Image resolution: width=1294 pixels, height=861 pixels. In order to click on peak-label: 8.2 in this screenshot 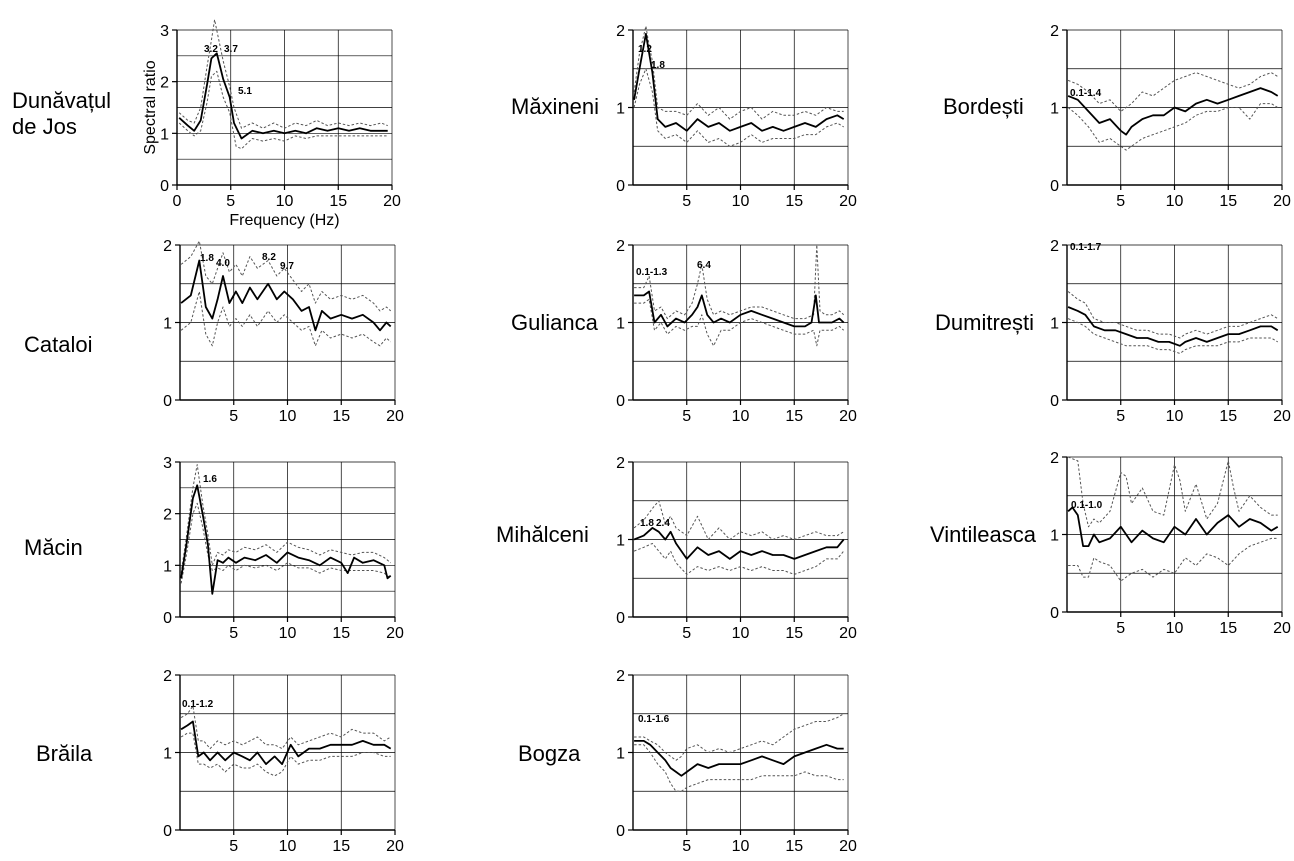, I will do `click(269, 257)`.